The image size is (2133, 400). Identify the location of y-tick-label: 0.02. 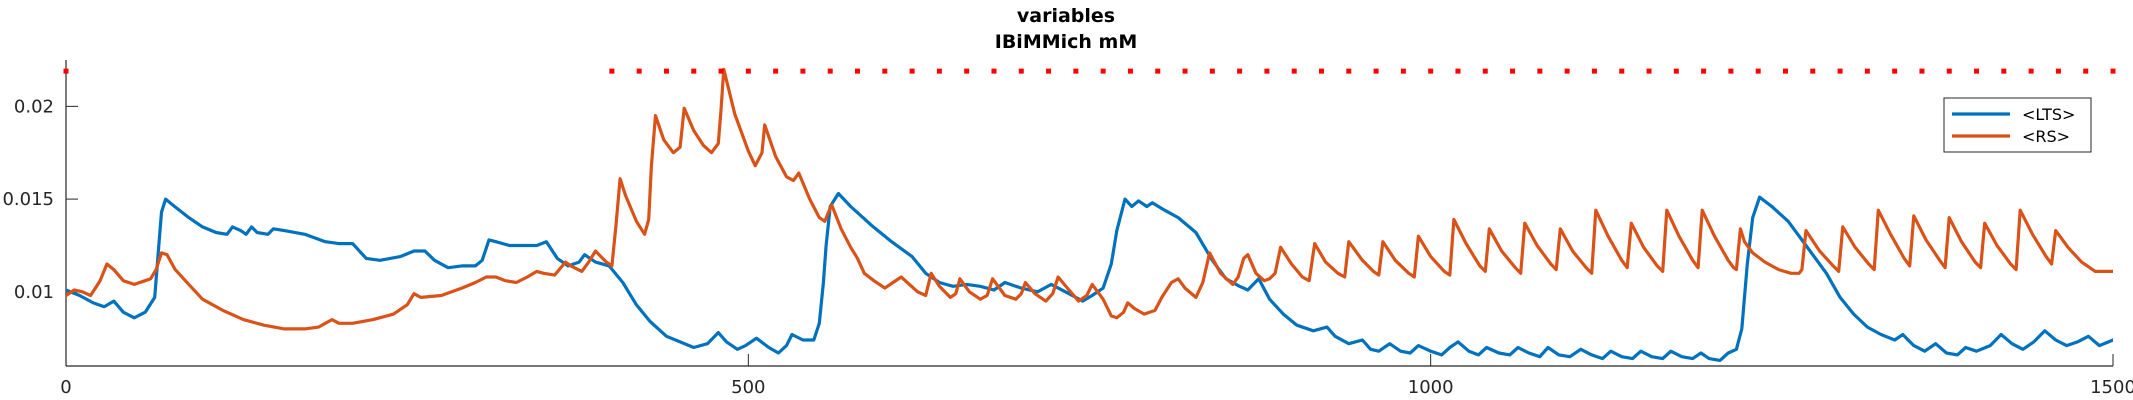
(34, 106).